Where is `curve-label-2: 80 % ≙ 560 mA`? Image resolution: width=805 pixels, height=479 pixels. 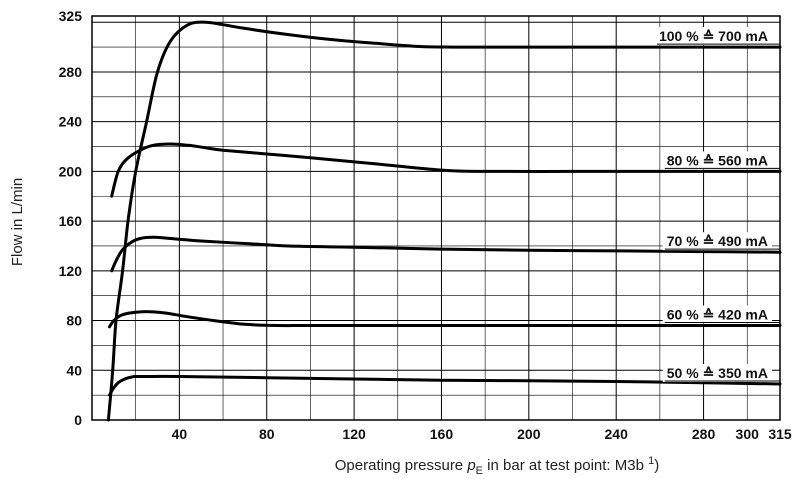 curve-label-2: 80 % ≙ 560 mA is located at coordinates (721, 160).